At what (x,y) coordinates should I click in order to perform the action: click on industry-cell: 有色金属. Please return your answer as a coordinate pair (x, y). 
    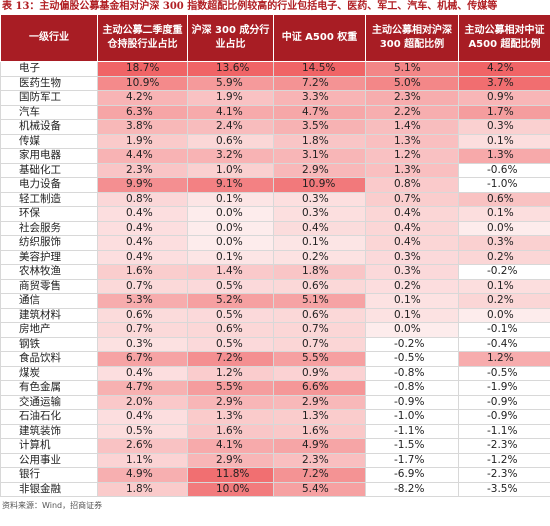
    Looking at the image, I should click on (49, 388).